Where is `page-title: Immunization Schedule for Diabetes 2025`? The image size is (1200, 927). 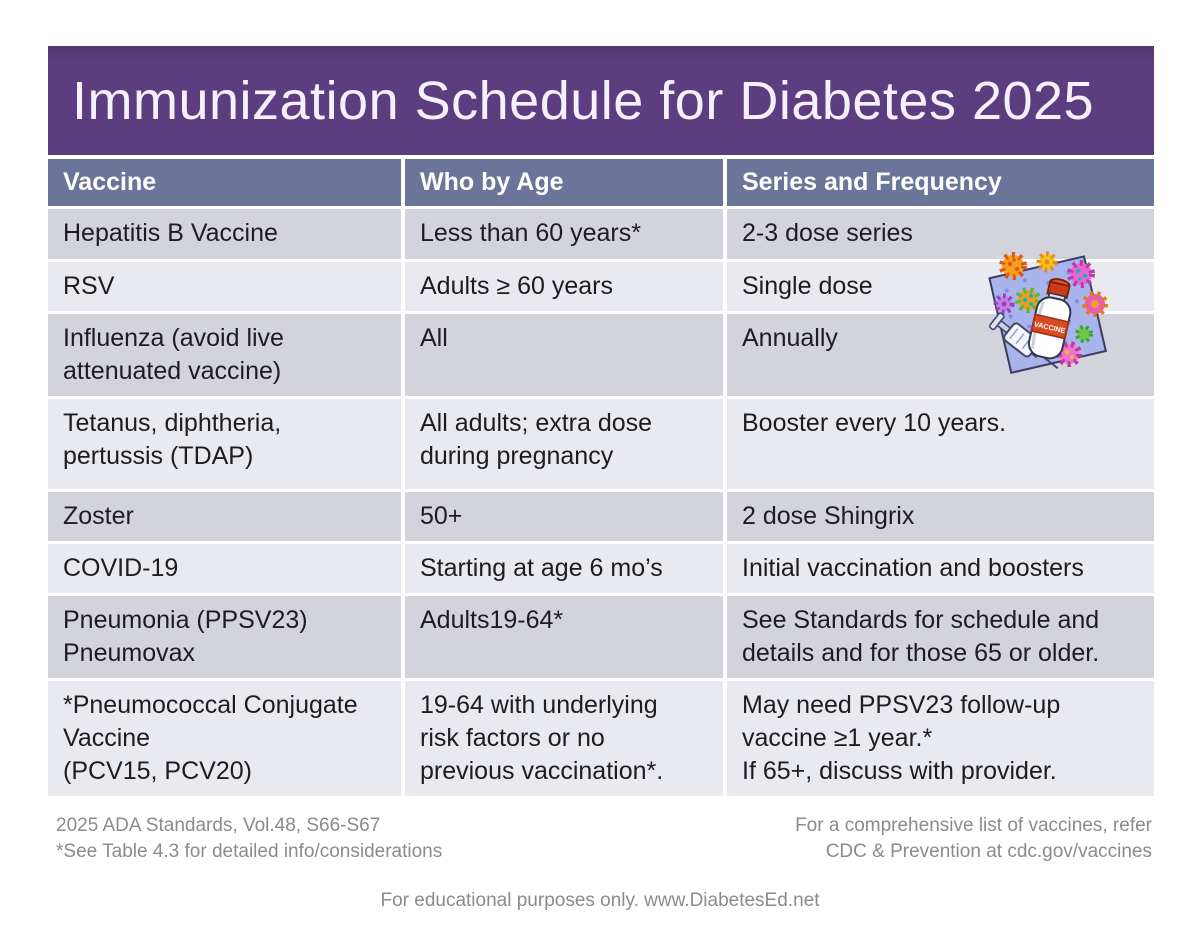 page-title: Immunization Schedule for Diabetes 2025 is located at coordinates (583, 100).